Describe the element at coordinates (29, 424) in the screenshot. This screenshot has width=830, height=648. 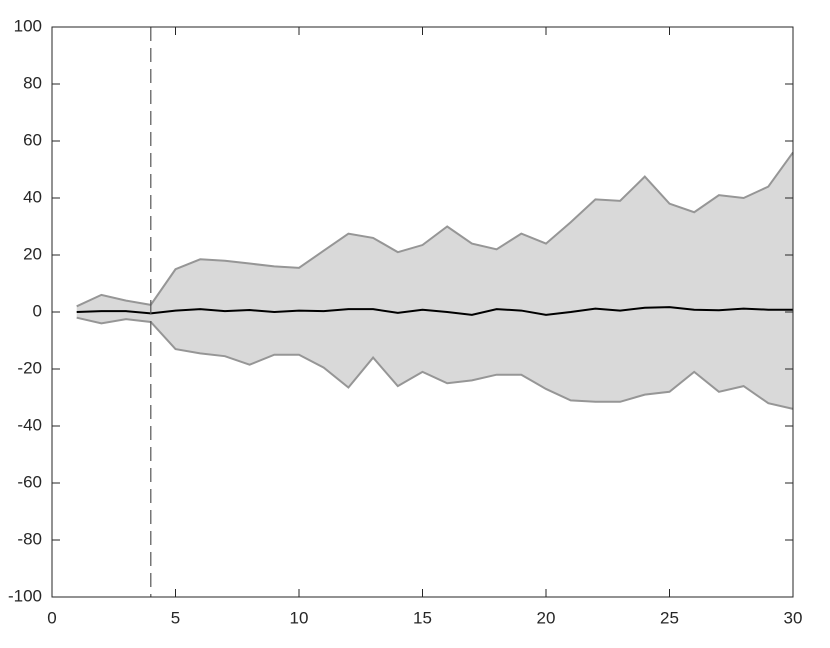
I see `y-tick-label: -40` at that location.